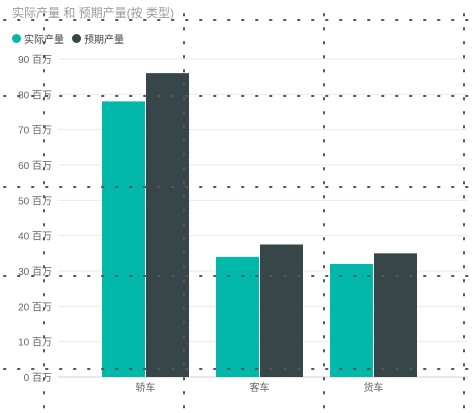 This screenshot has width=476, height=413. What do you see at coordinates (35, 60) in the screenshot?
I see `y-tick-label: 90 百万` at bounding box center [35, 60].